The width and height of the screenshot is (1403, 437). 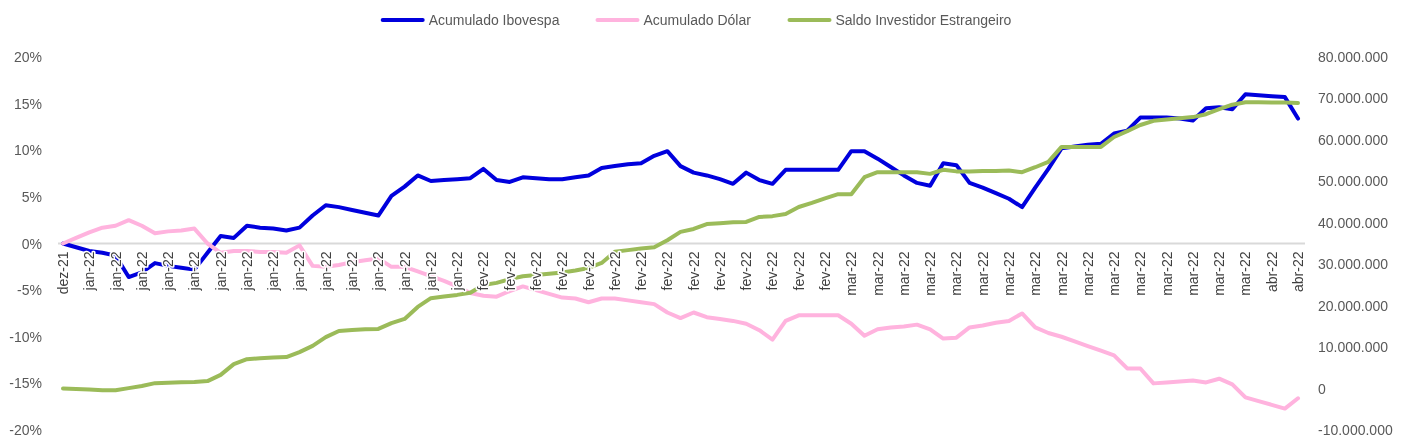 What do you see at coordinates (63, 273) in the screenshot?
I see `x-tick-label: dez-21` at bounding box center [63, 273].